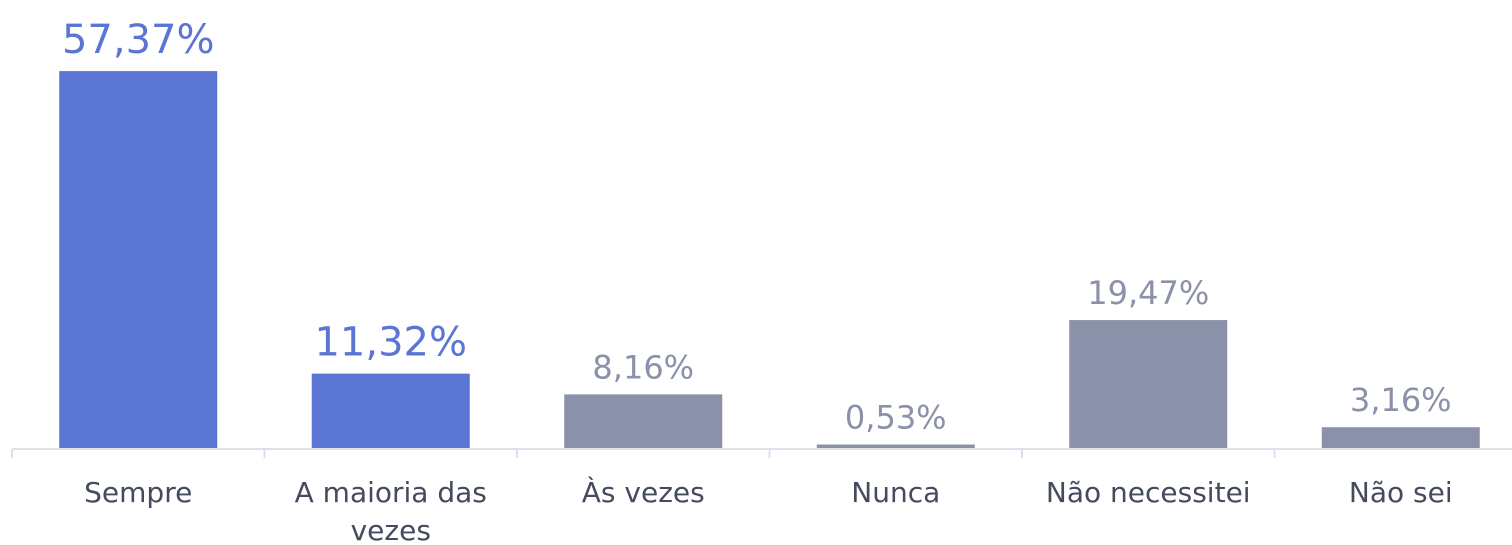 The image size is (1512, 545). What do you see at coordinates (1148, 492) in the screenshot?
I see `x-tick-label: Não necessitei` at bounding box center [1148, 492].